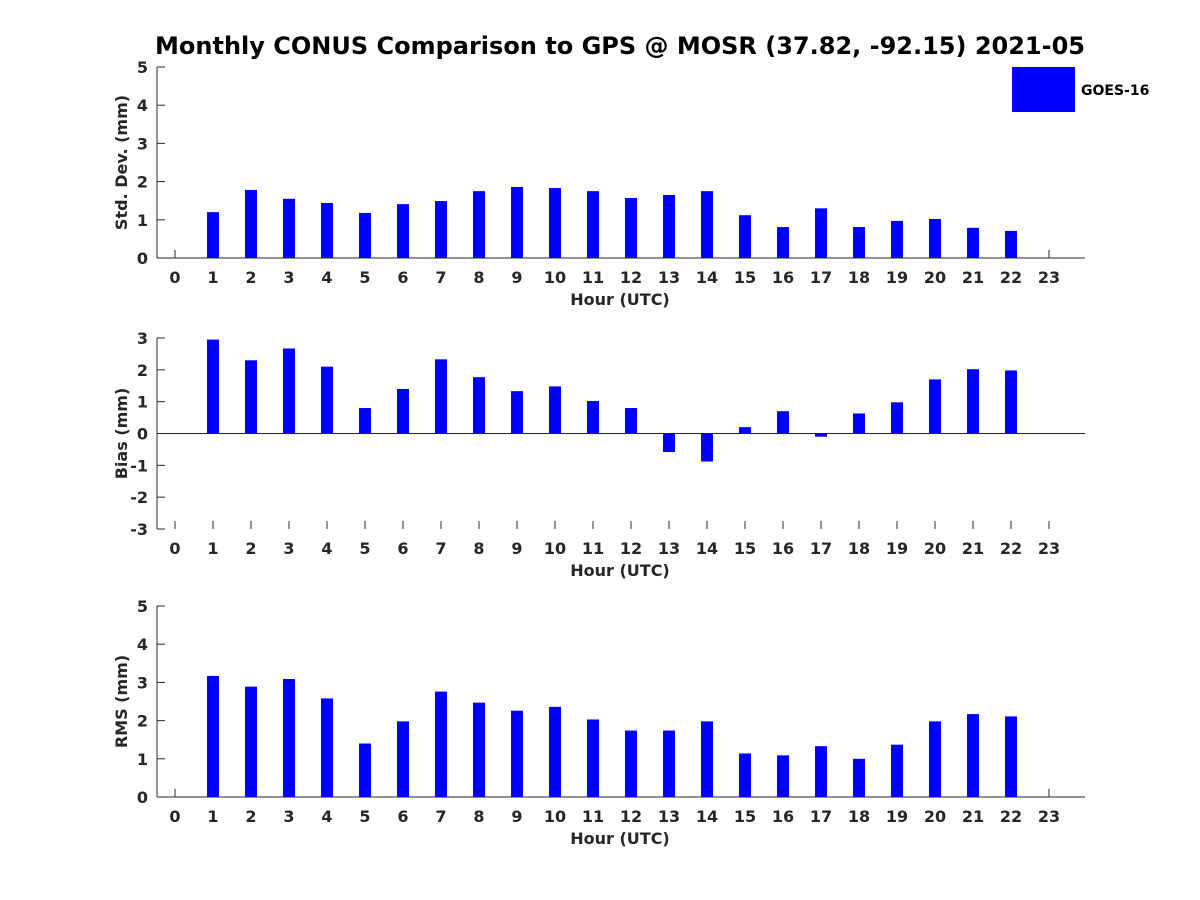  I want to click on x-tick-label: 3, so click(288, 816).